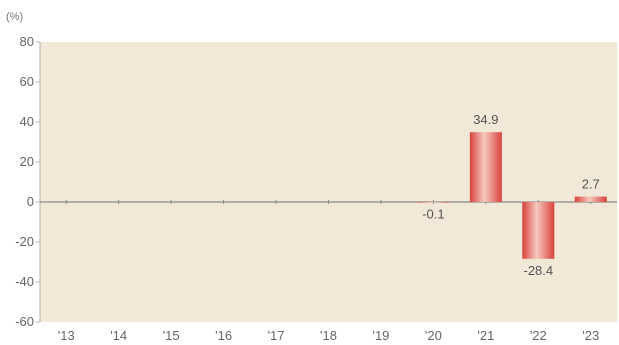 The height and width of the screenshot is (345, 619). I want to click on y-tick-label: 0, so click(30, 201).